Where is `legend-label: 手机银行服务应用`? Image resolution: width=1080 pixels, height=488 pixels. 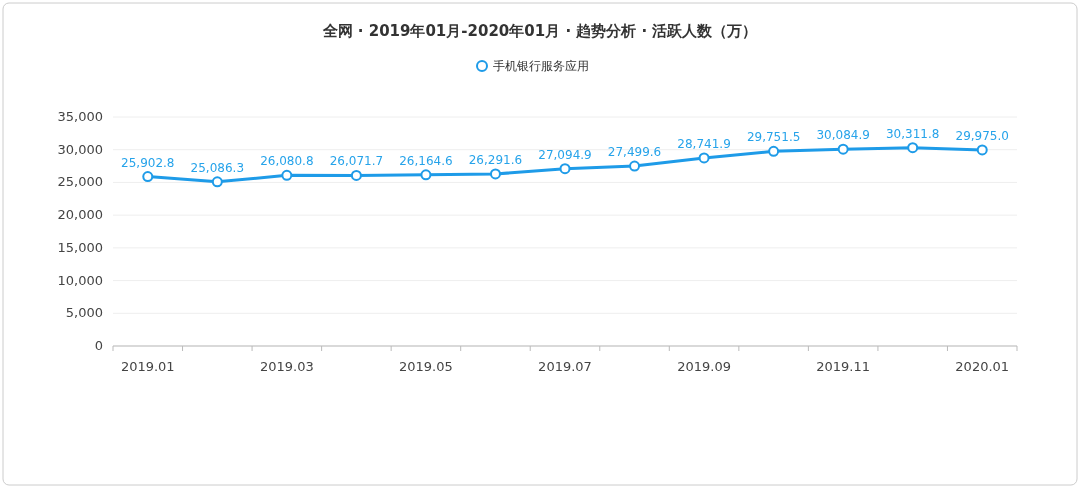
legend-label: 手机银行服务应用 is located at coordinates (541, 66).